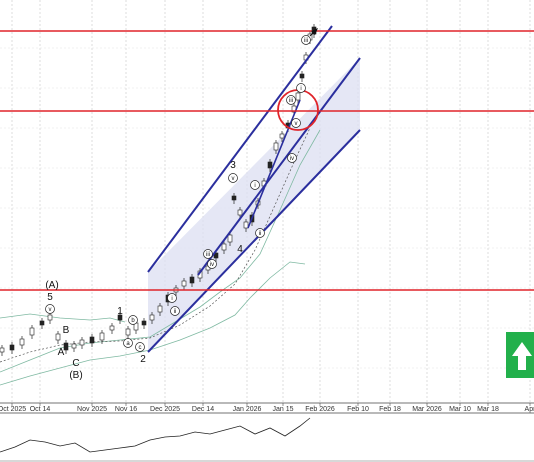 This screenshot has height=462, width=534. Describe the element at coordinates (143, 359) in the screenshot. I see `wave-label: 2` at that location.